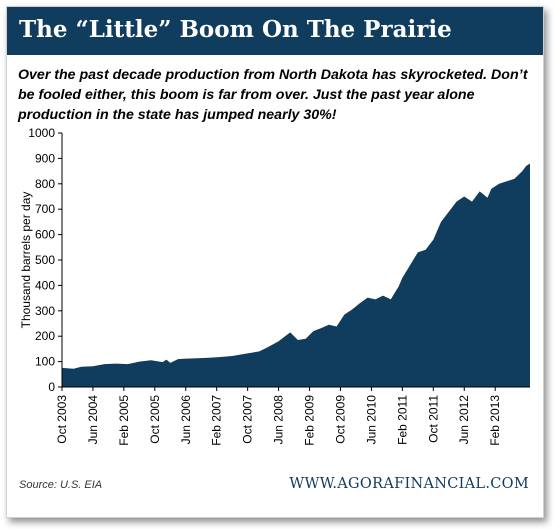 The height and width of the screenshot is (529, 554). What do you see at coordinates (310, 420) in the screenshot?
I see `x-tick-label: Feb 2009` at bounding box center [310, 420].